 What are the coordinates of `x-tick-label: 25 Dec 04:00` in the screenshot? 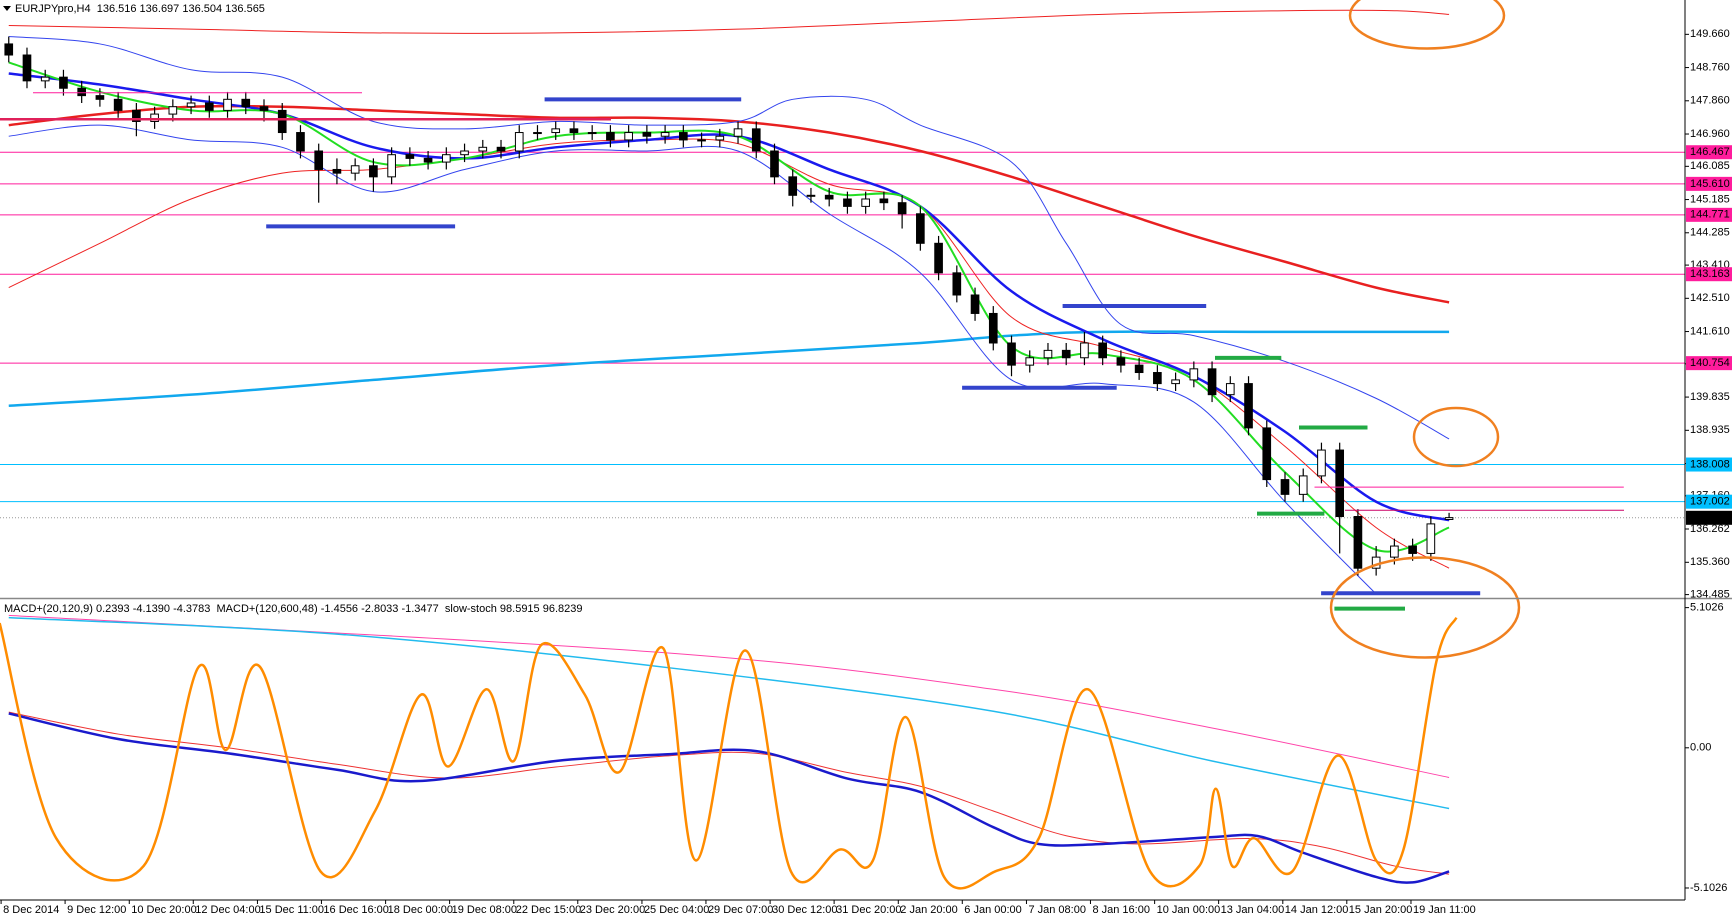 It's located at (676, 910).